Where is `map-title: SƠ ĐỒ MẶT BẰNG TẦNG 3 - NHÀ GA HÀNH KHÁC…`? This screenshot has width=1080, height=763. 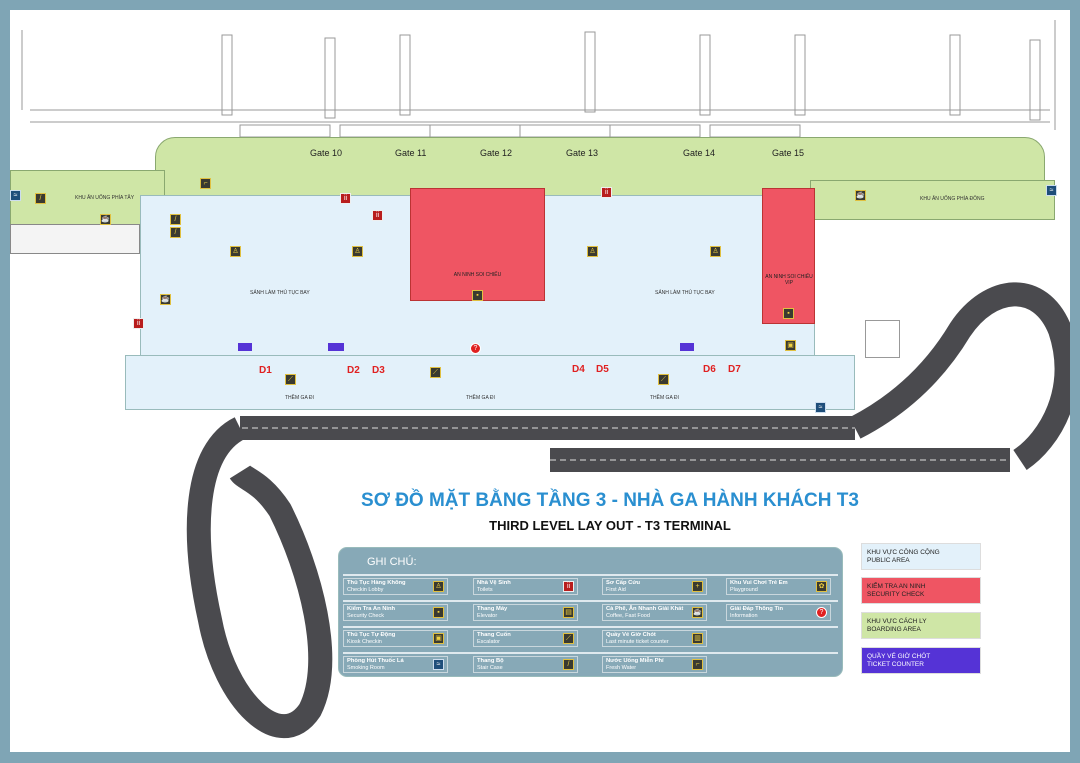 map-title: SƠ ĐỒ MẶT BẰNG TẦNG 3 - NHÀ GA HÀNH KHÁC… is located at coordinates (610, 500).